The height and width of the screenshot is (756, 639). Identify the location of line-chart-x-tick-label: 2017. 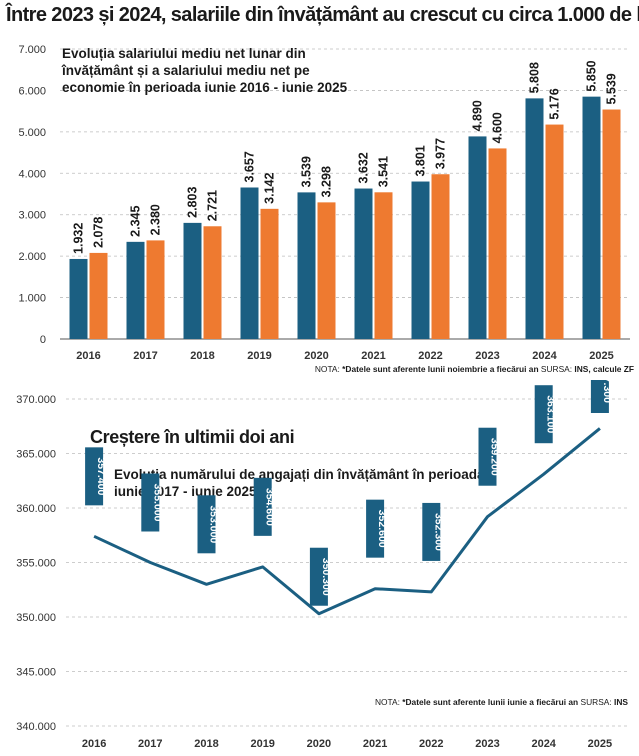
(150, 744).